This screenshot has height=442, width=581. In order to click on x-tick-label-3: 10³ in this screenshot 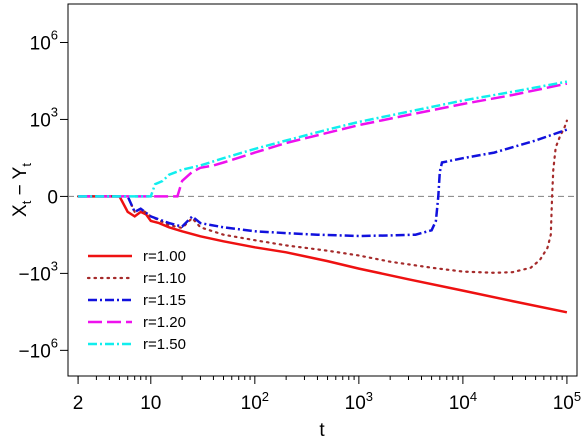, I will do `click(359, 401)`.